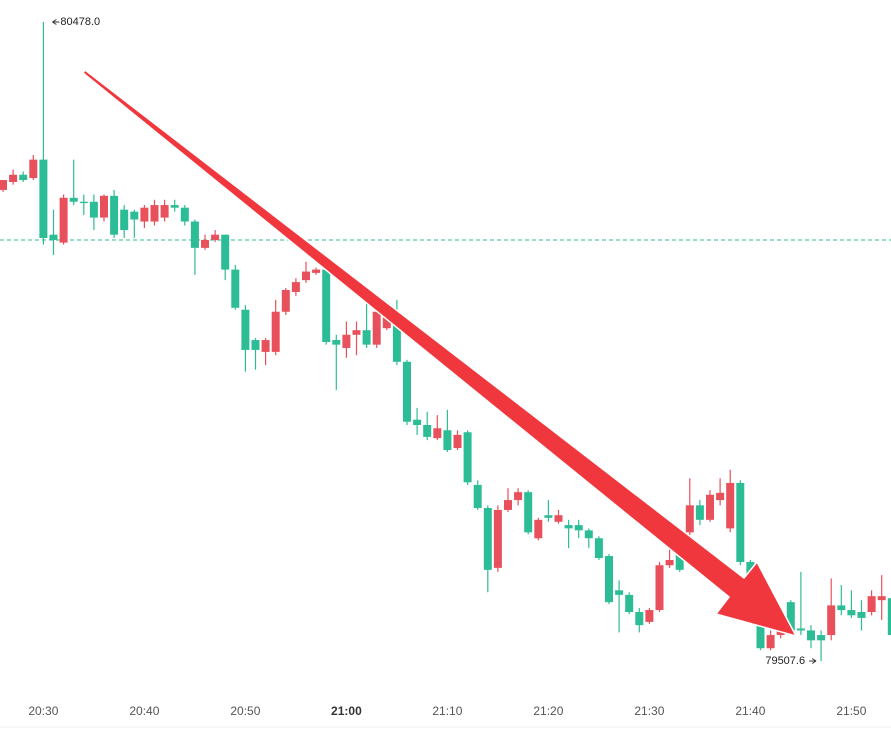  Describe the element at coordinates (785, 661) in the screenshot. I see `low-label: 79507.6` at that location.